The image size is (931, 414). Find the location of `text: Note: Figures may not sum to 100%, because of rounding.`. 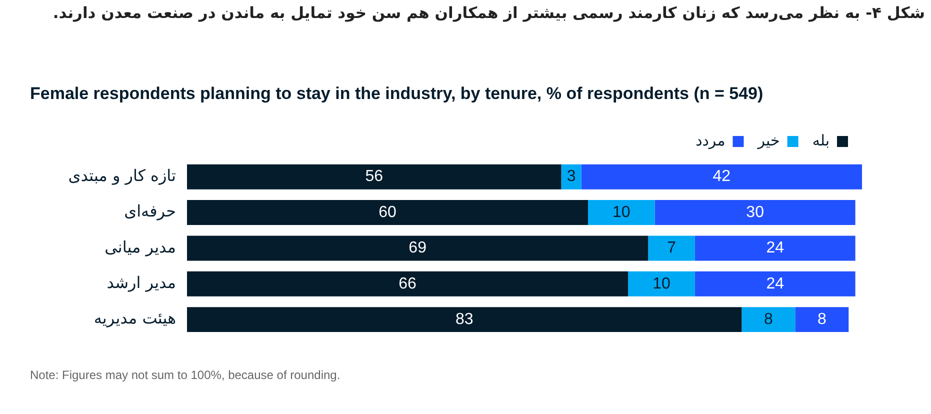

text: Note: Figures may not sum to 100%, because of rounding. is located at coordinates (185, 375).